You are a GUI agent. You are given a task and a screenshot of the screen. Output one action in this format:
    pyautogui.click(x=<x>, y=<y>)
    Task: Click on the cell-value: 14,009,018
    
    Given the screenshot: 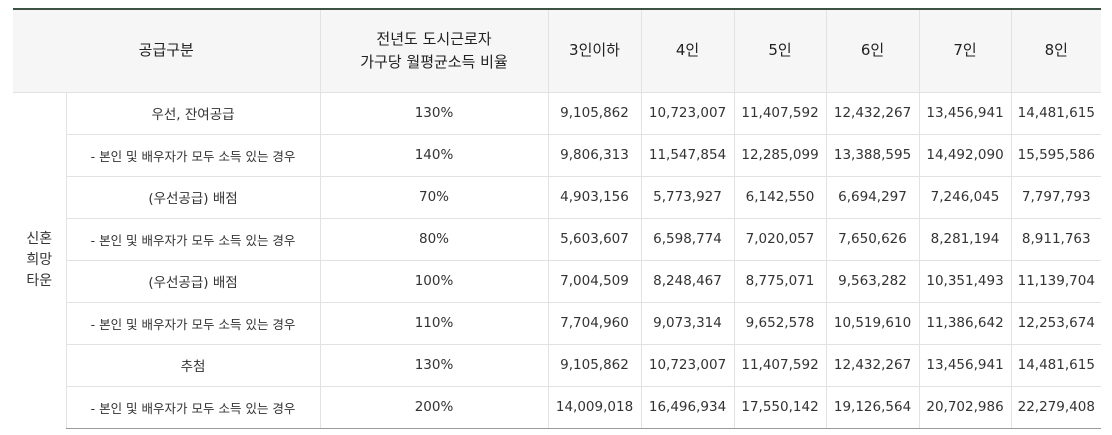 What is the action you would take?
    pyautogui.click(x=594, y=407)
    